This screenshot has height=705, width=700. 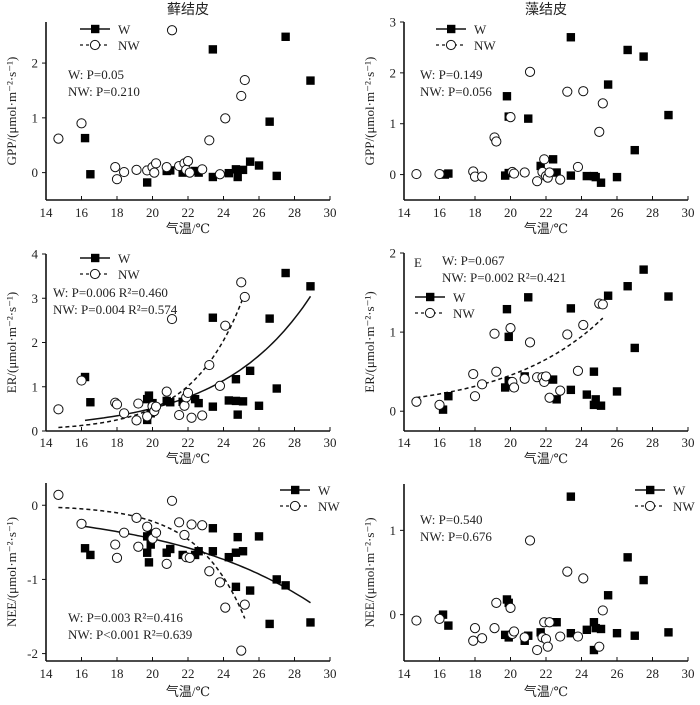 What do you see at coordinates (110, 292) in the screenshot?
I see `stat-annotation: W: P=0.006 R²=0.460` at bounding box center [110, 292].